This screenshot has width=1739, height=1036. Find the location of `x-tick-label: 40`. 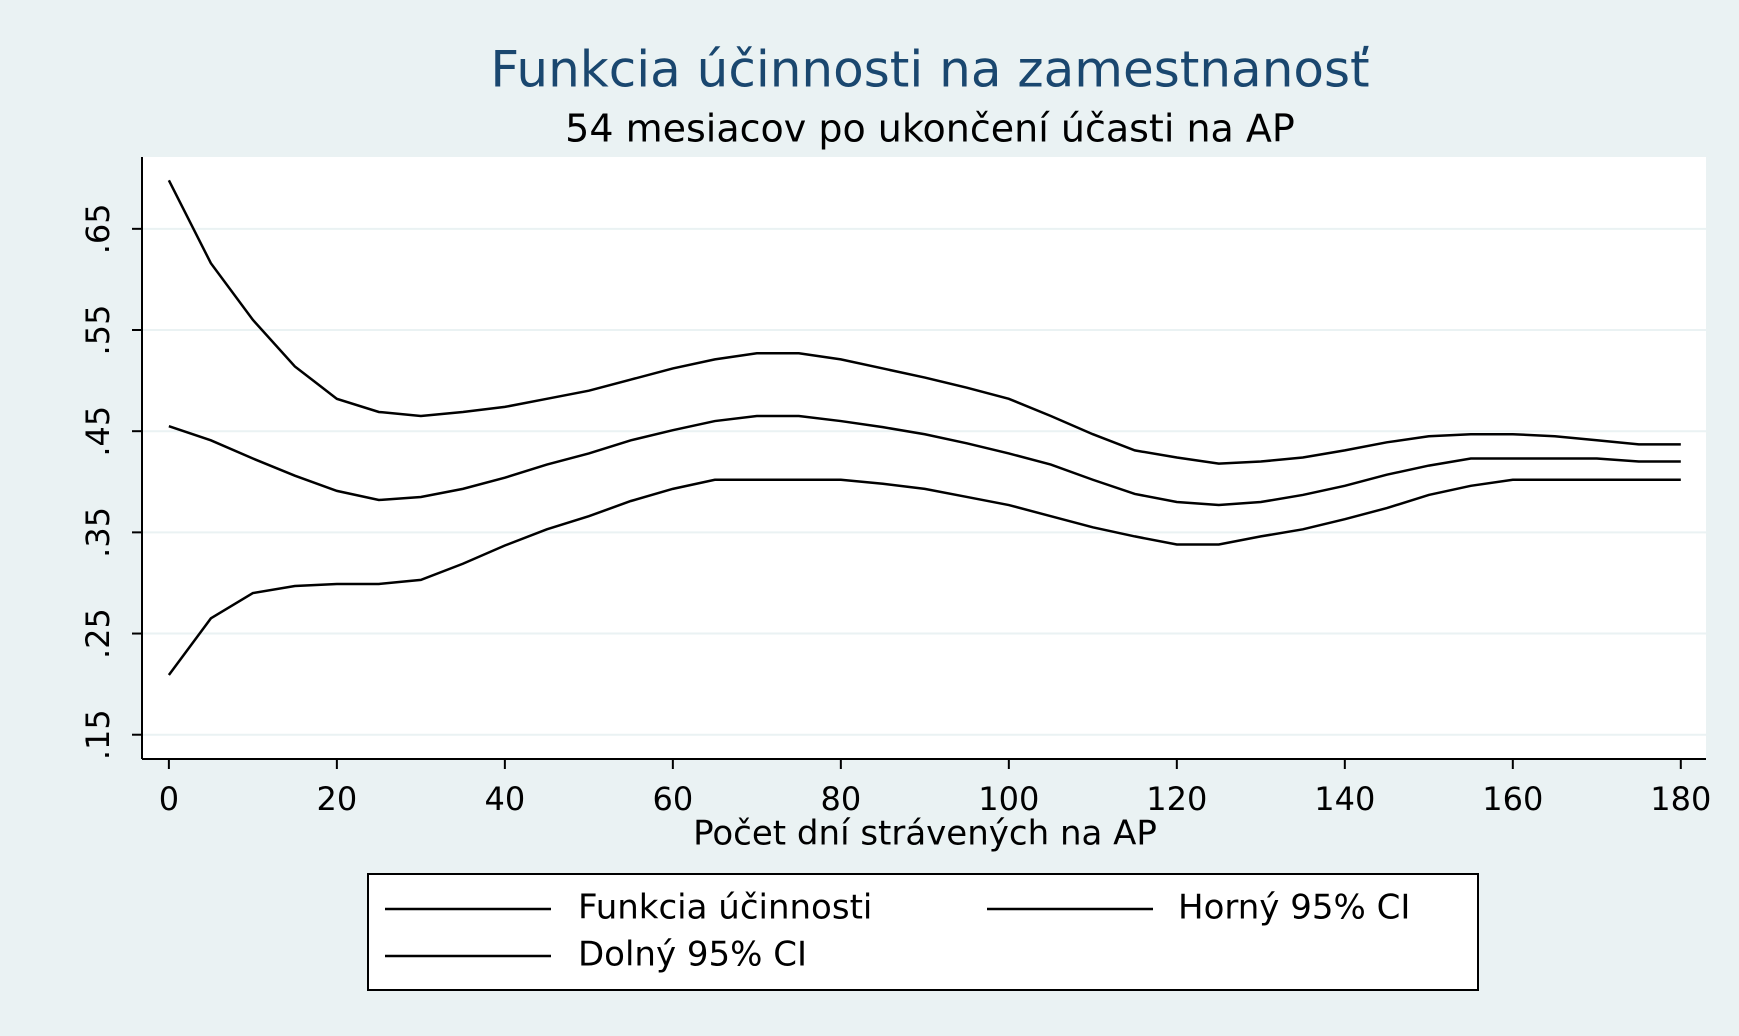

x-tick-label: 40 is located at coordinates (505, 799).